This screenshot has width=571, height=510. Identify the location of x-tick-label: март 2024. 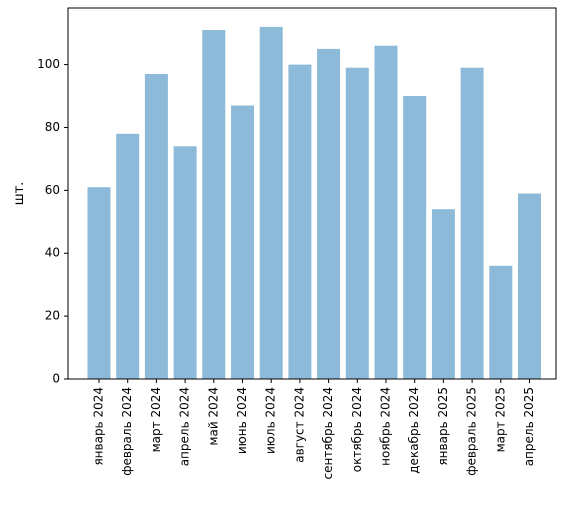
(156, 419).